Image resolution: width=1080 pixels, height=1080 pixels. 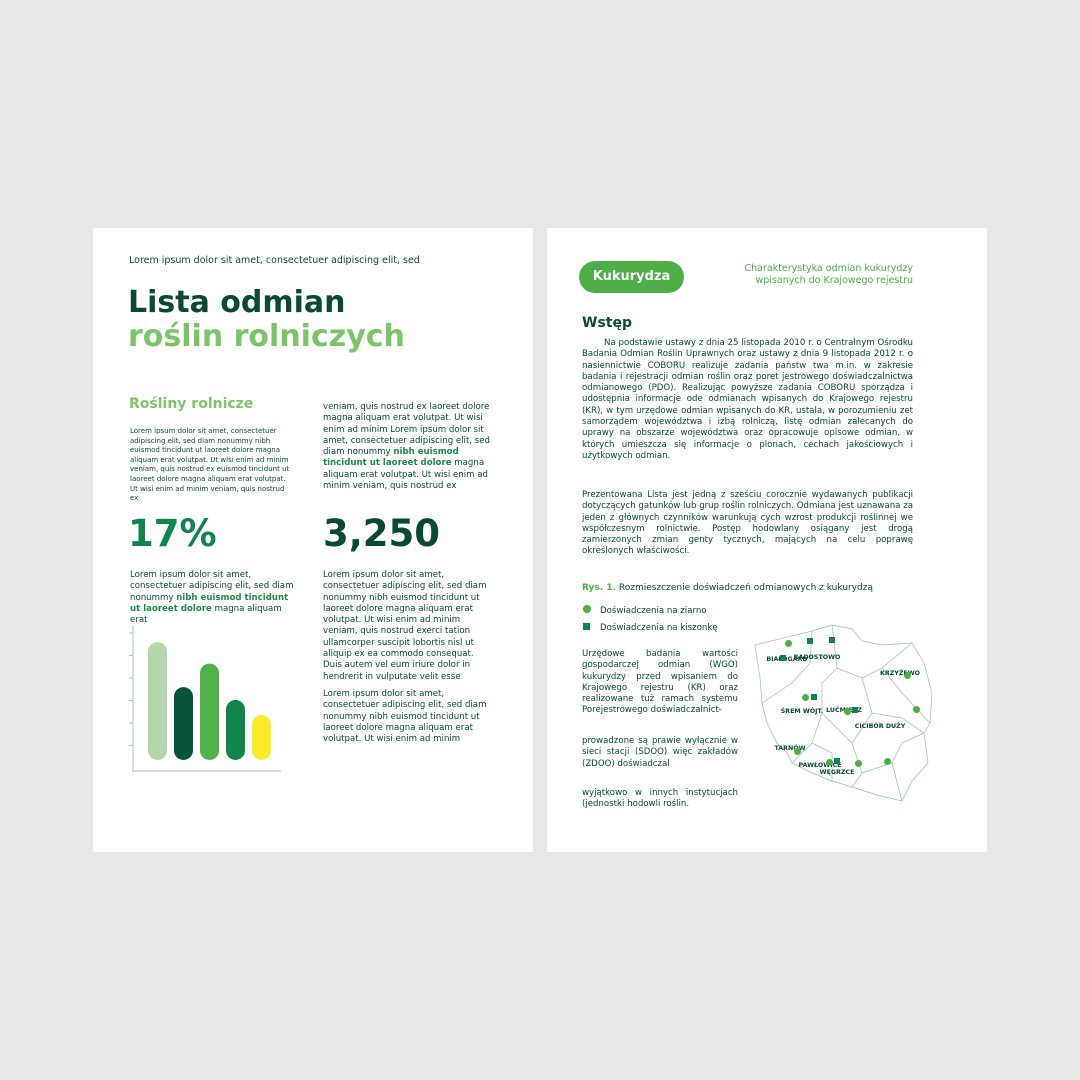 What do you see at coordinates (802, 711) in the screenshot?
I see `city-label: ŚREM WÓJT.` at bounding box center [802, 711].